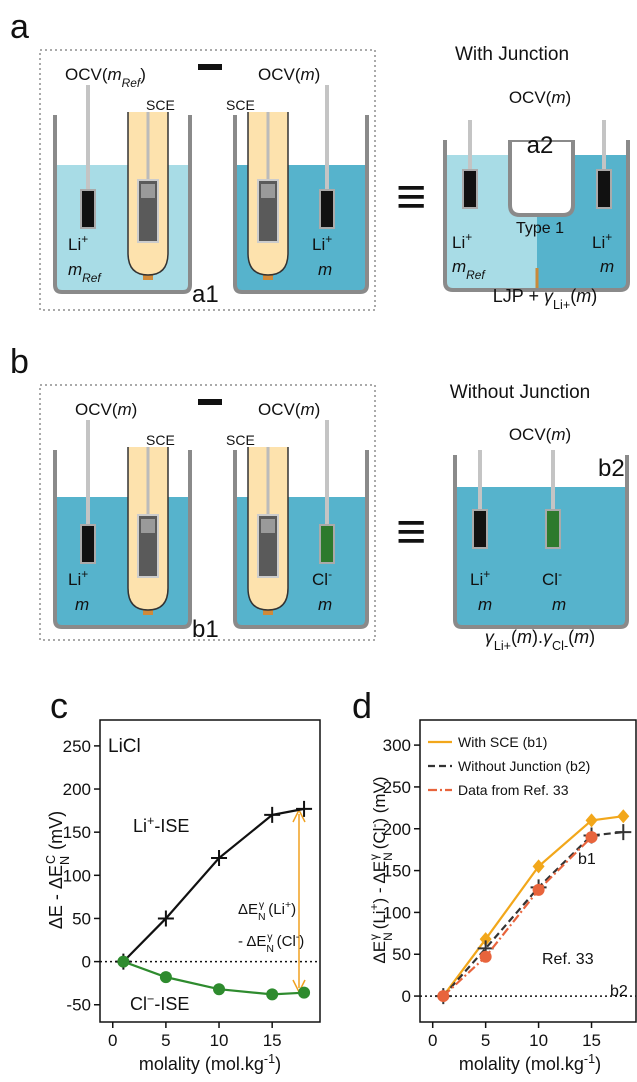  What do you see at coordinates (124, 746) in the screenshot?
I see `text-part: LiCl` at bounding box center [124, 746].